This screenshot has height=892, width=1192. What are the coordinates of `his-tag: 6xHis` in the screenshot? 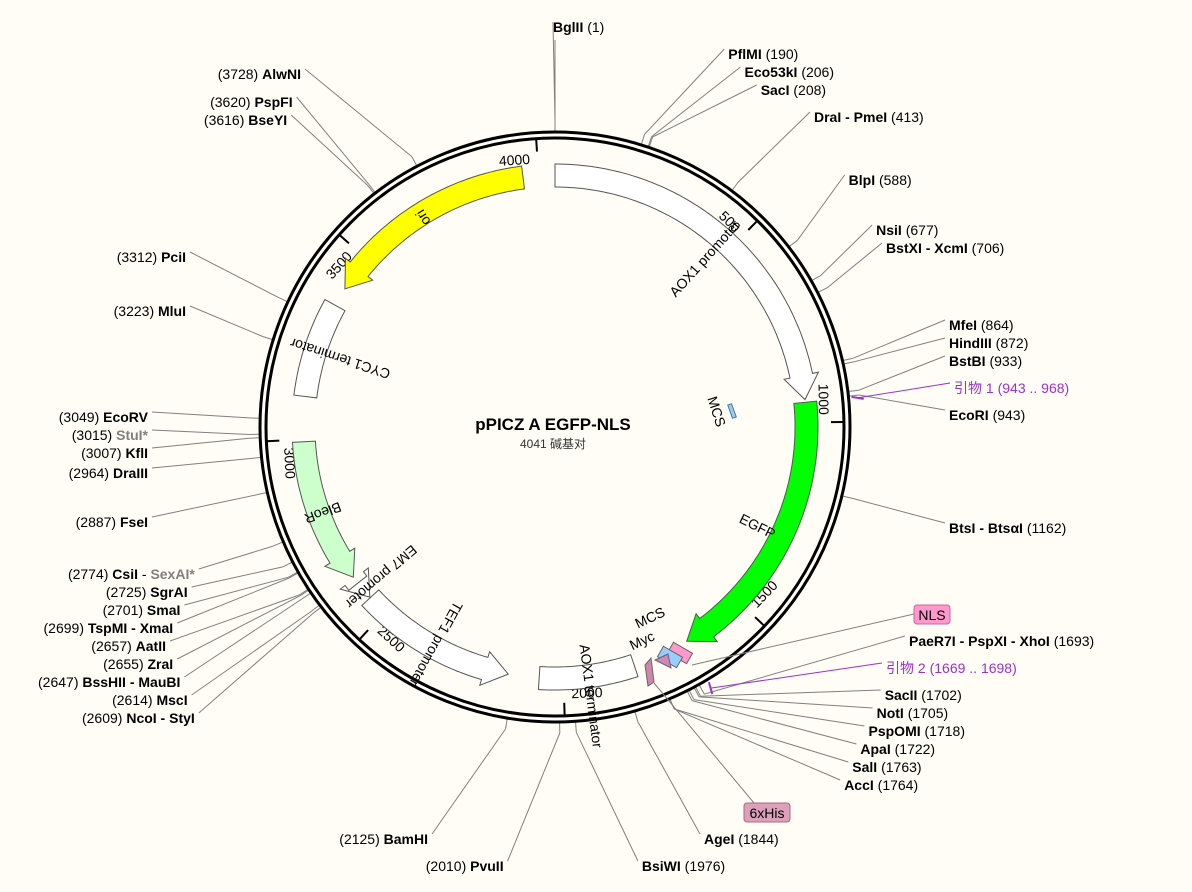 It's located at (767, 812).